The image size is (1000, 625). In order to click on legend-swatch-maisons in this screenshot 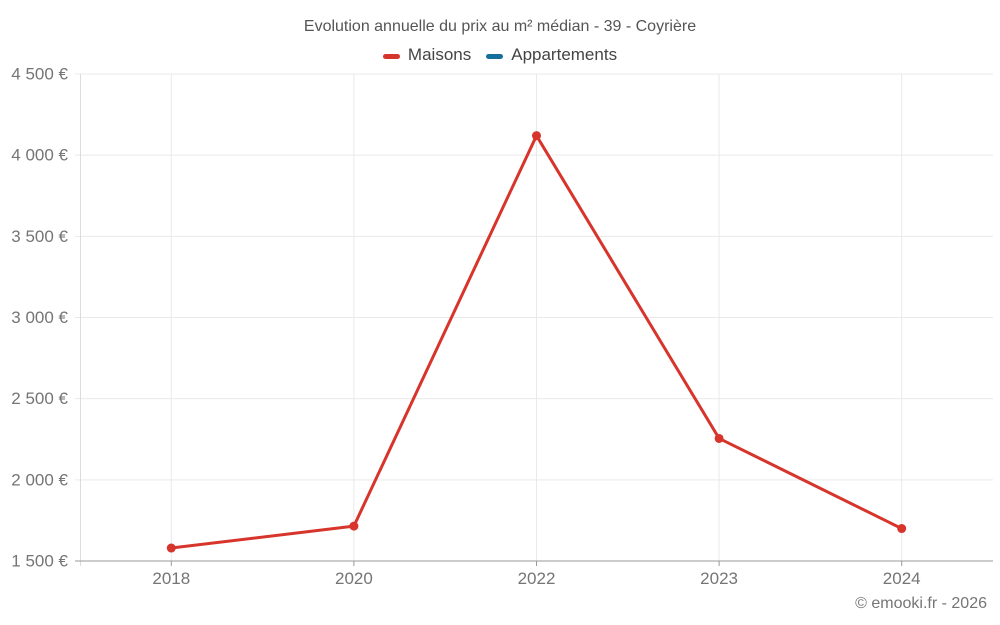, I will do `click(391, 56)`.